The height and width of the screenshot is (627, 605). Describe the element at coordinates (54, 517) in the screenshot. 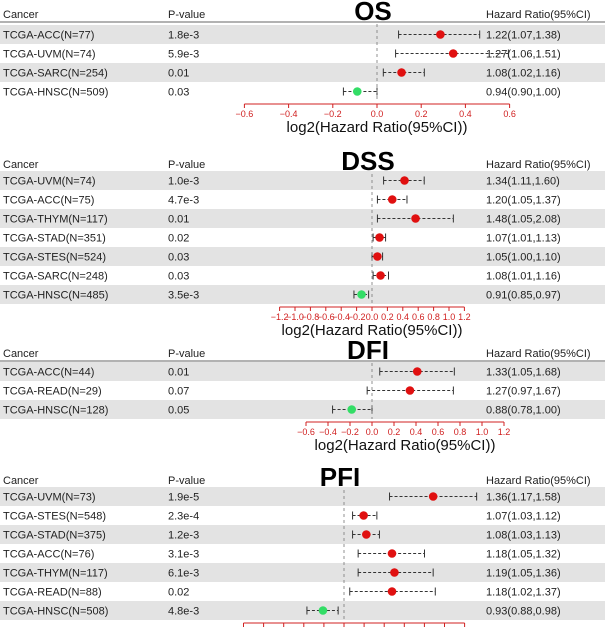

I see `row-cancer: TCGA-STES(N=548)` at that location.